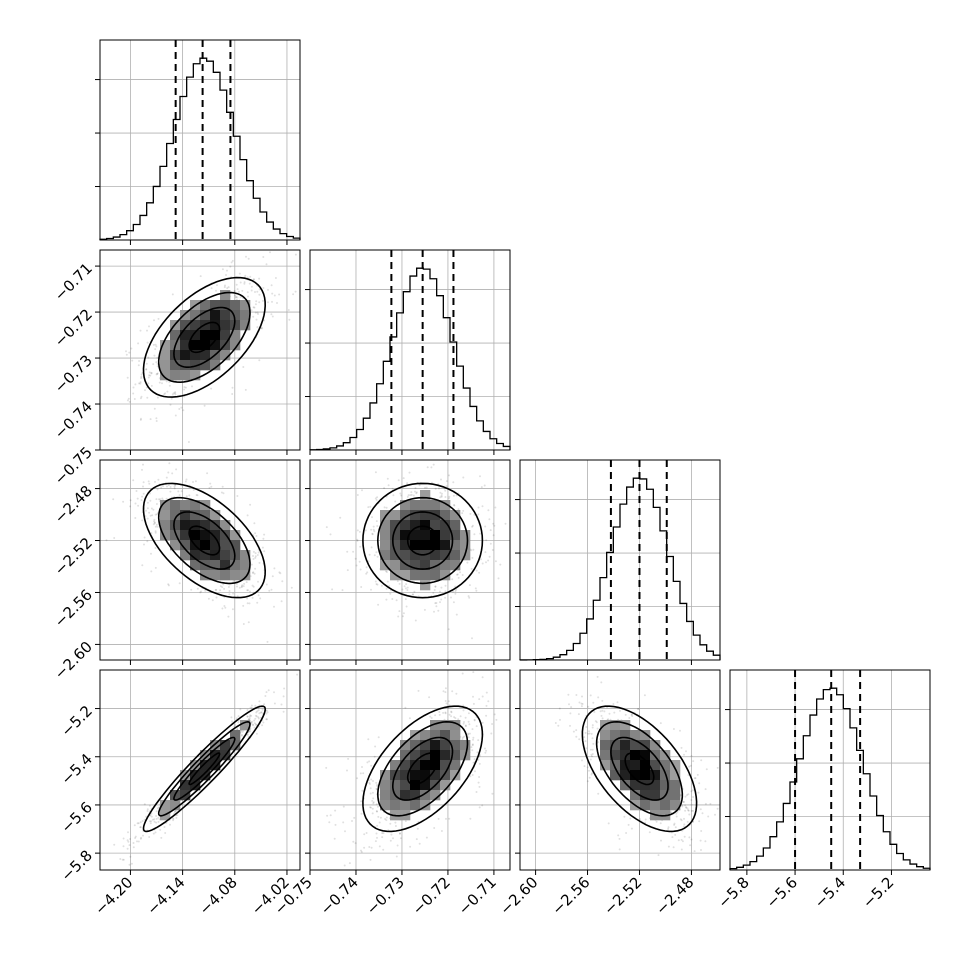  Describe the element at coordinates (73, 373) in the screenshot. I see `y-tick-label: −0.73` at that location.